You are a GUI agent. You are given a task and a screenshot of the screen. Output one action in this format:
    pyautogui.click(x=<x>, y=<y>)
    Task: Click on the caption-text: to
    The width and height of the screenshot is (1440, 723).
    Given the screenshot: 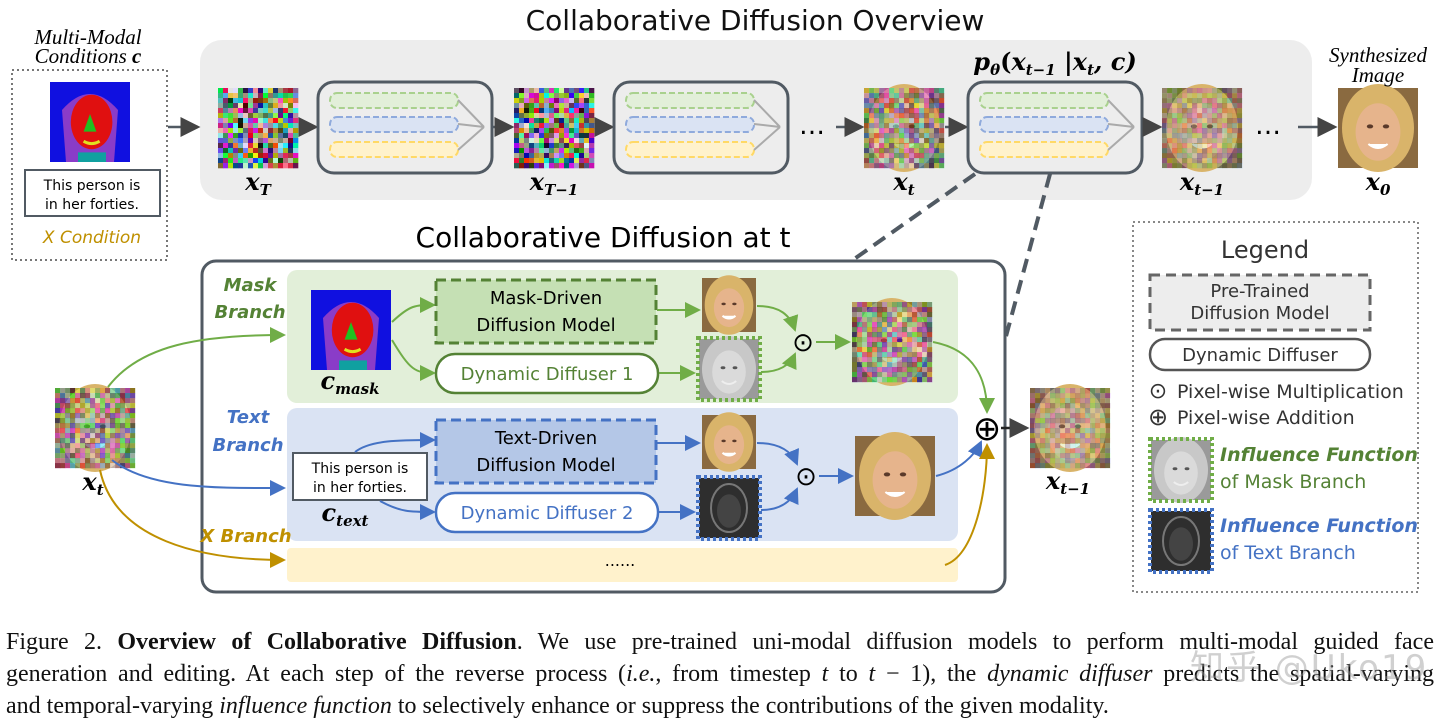 What is the action you would take?
    pyautogui.click(x=848, y=674)
    